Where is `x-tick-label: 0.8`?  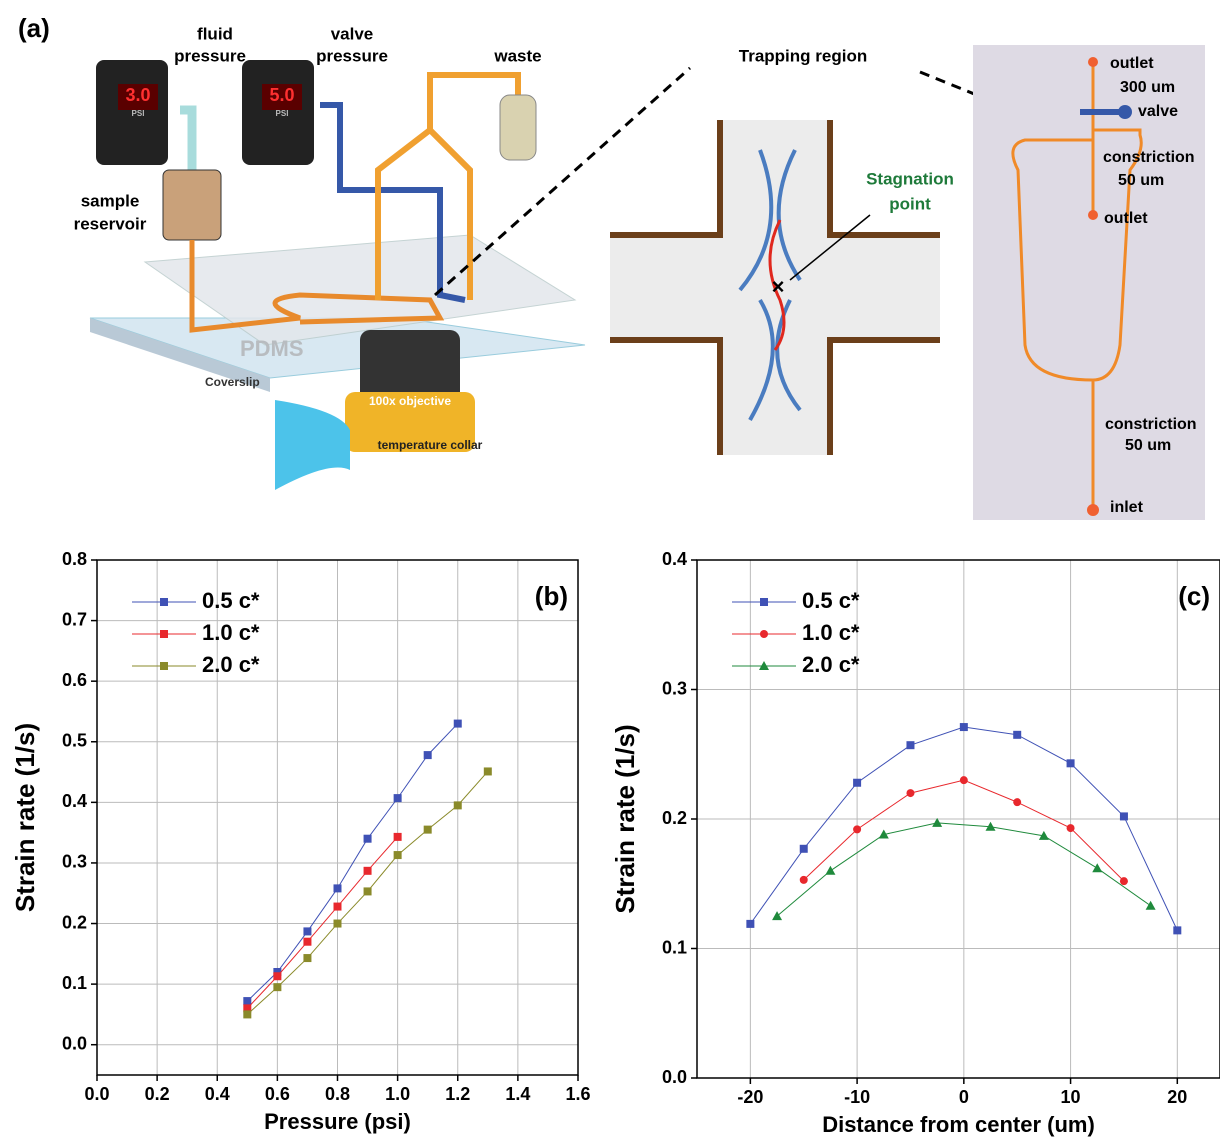 x-tick-label: 0.8 is located at coordinates (337, 1094).